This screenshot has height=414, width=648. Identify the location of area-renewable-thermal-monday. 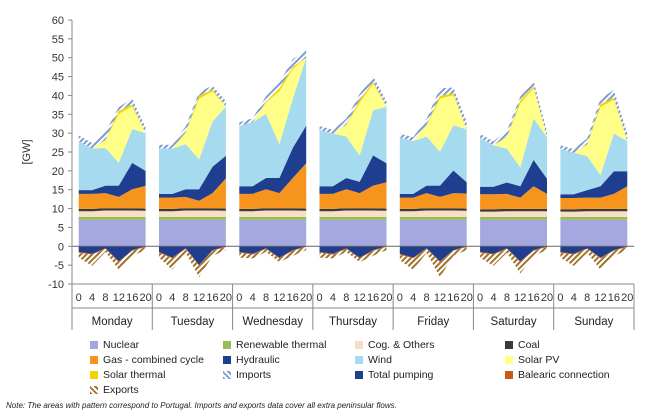
(112, 218).